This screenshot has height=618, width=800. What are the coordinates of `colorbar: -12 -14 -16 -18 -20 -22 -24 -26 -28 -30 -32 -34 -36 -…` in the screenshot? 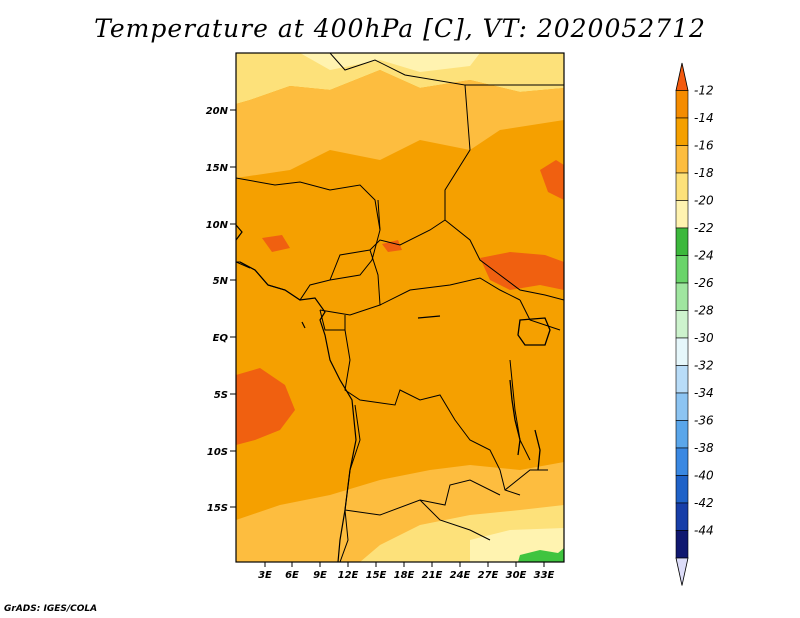 It's located at (694, 324).